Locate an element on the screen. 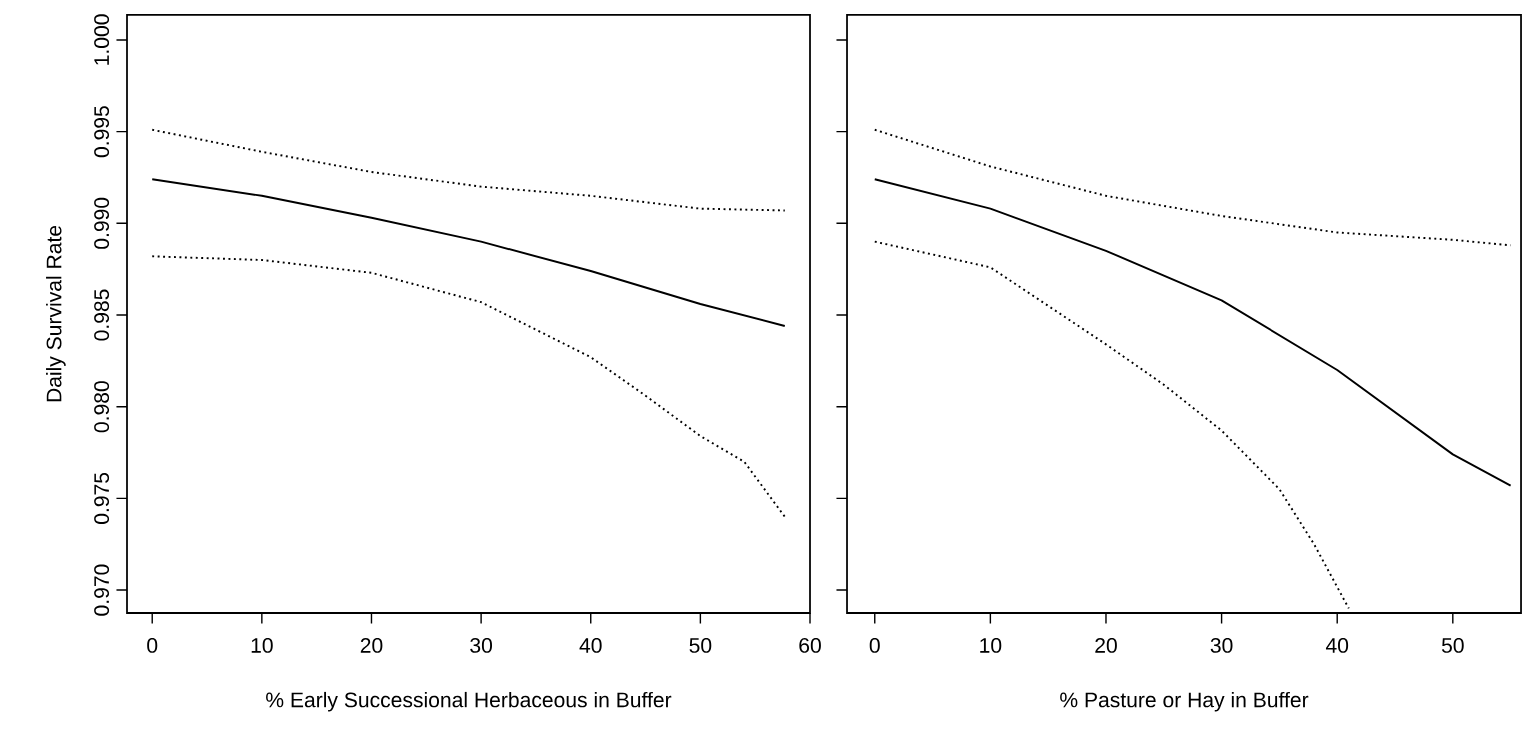 This screenshot has height=739, width=1523. y-tick-label: 0.970 is located at coordinates (102, 590).